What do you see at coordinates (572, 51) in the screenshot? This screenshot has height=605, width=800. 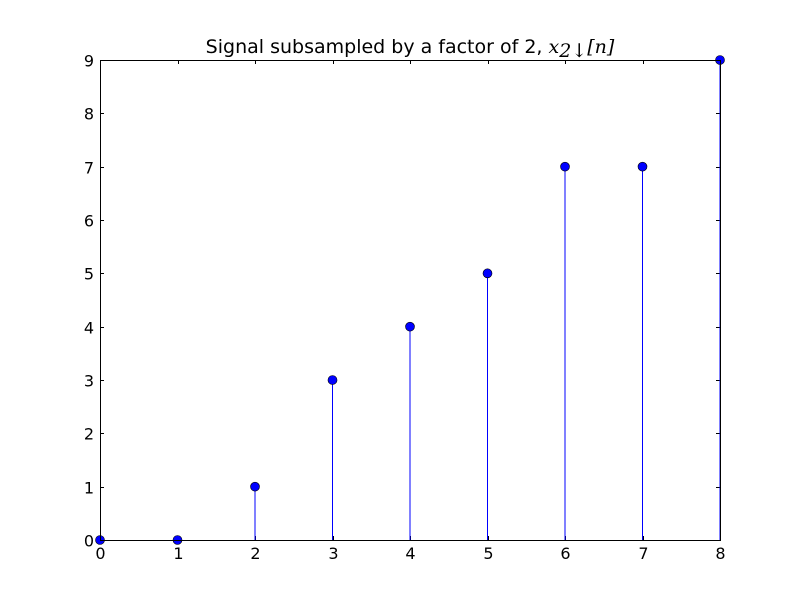 I see `chart-title-math-sub: 2↓` at bounding box center [572, 51].